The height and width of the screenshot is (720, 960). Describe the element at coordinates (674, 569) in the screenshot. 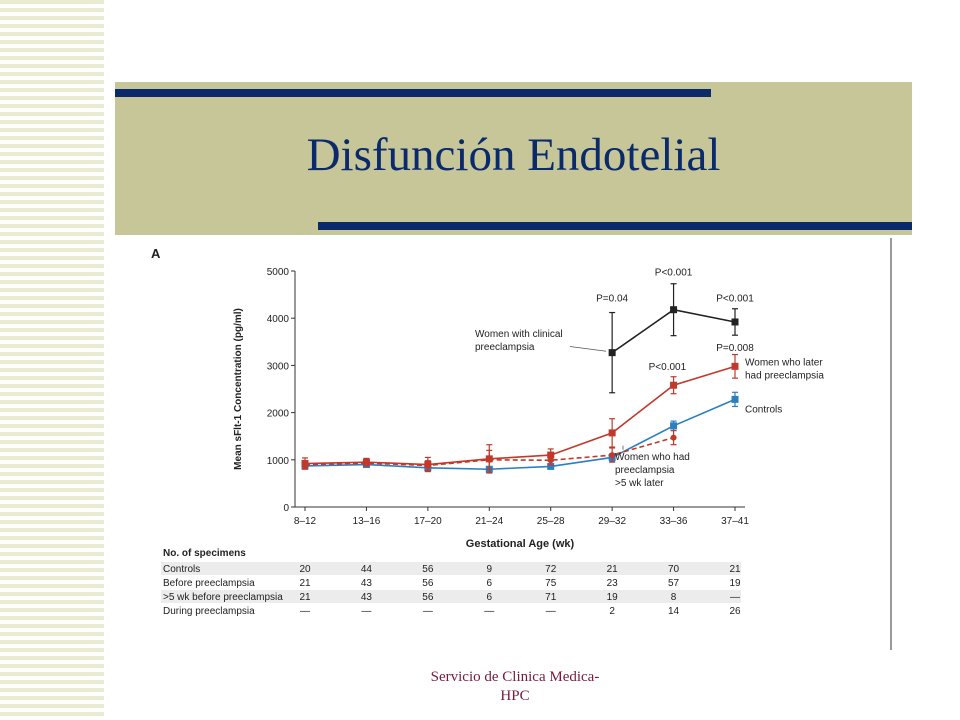

I see `table-cell: 70` at that location.